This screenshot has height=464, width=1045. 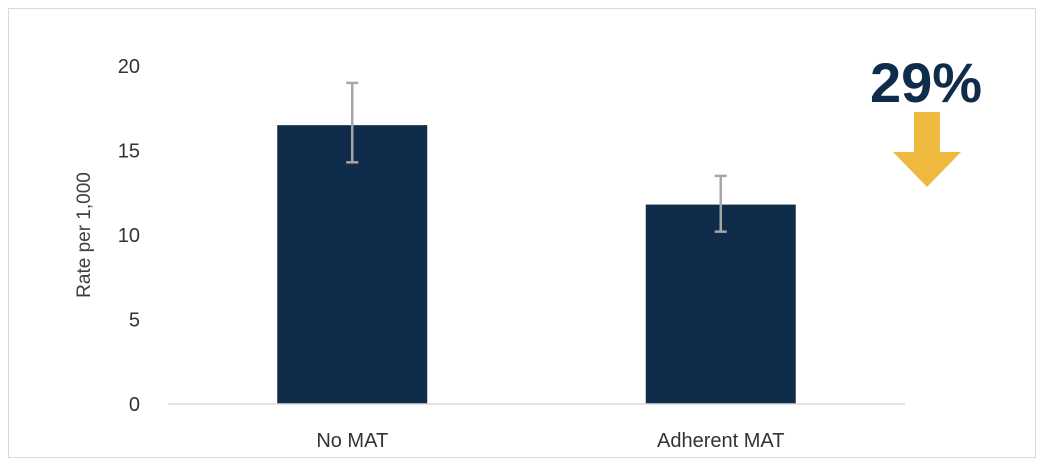 I want to click on x-tick-label: No MAT, so click(x=352, y=441).